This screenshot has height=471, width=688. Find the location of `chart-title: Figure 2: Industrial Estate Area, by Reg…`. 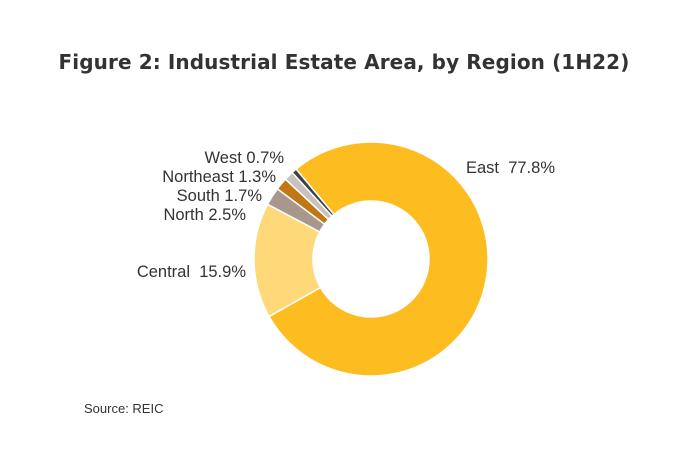

chart-title: Figure 2: Industrial Estate Area, by Reg… is located at coordinates (344, 62).